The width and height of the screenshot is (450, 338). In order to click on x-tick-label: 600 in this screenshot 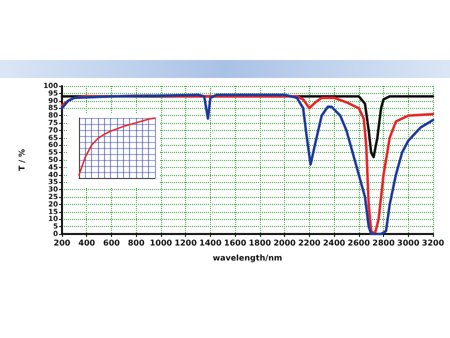, I will do `click(111, 243)`.